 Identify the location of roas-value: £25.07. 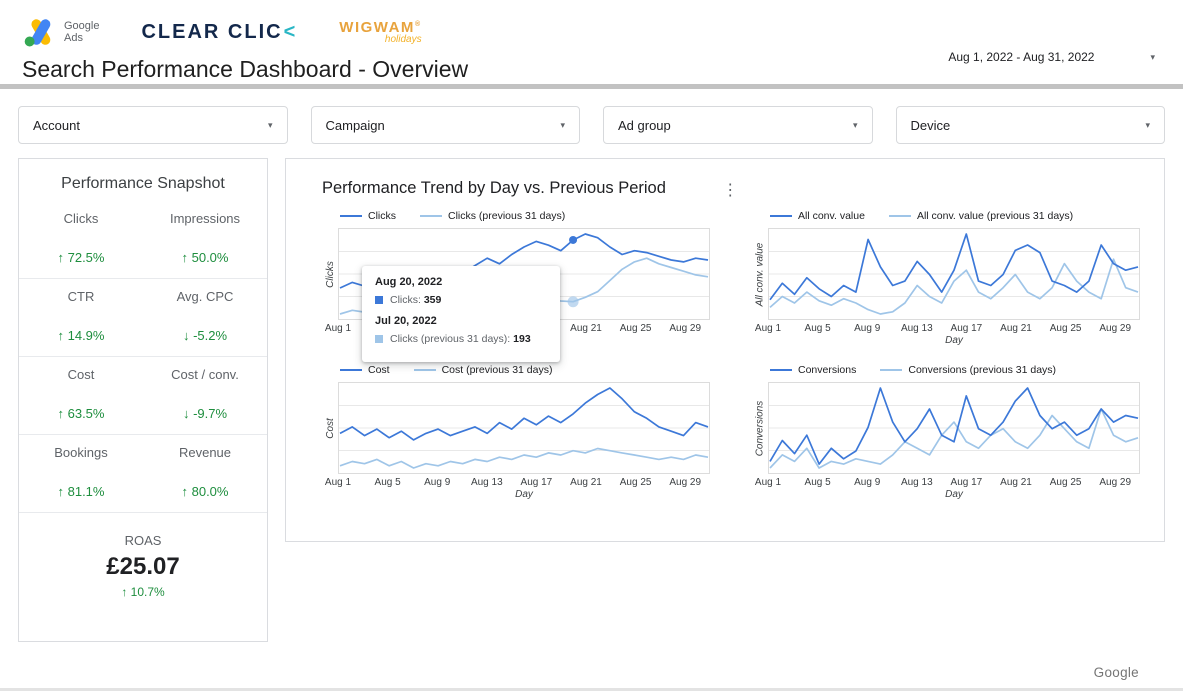
(143, 566).